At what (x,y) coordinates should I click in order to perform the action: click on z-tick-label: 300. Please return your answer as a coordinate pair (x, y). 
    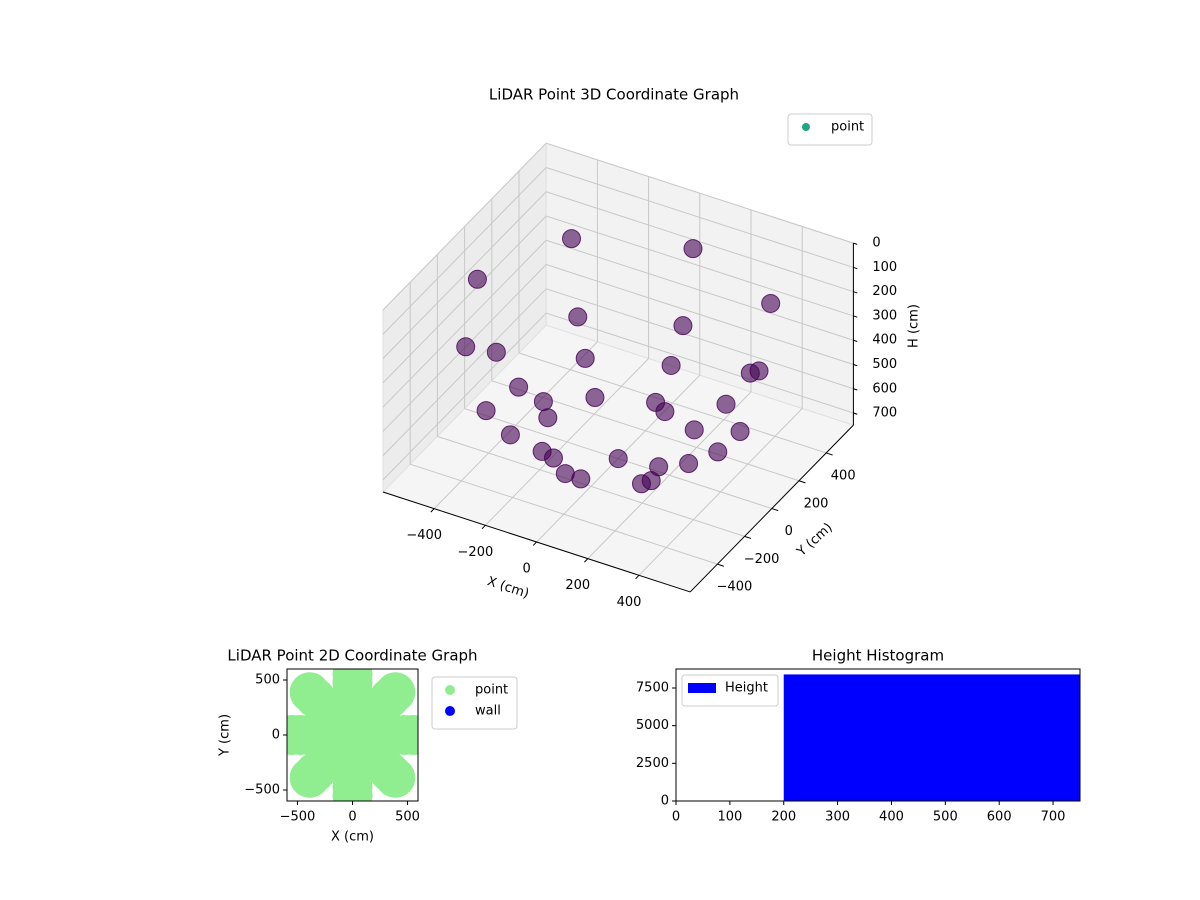
    Looking at the image, I should click on (884, 315).